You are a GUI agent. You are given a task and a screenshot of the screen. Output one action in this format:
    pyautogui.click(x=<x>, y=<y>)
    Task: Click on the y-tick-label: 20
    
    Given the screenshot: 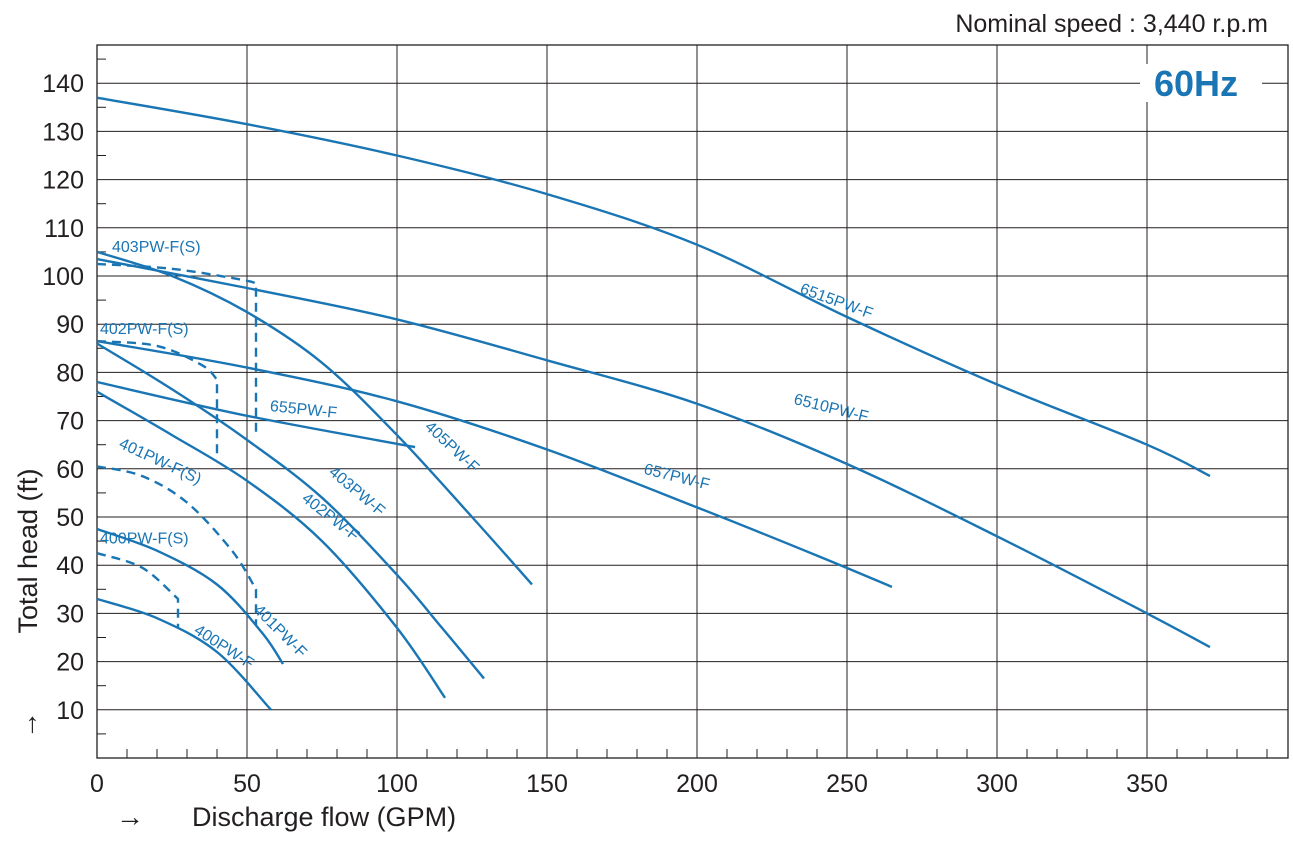 What is the action you would take?
    pyautogui.click(x=70, y=663)
    